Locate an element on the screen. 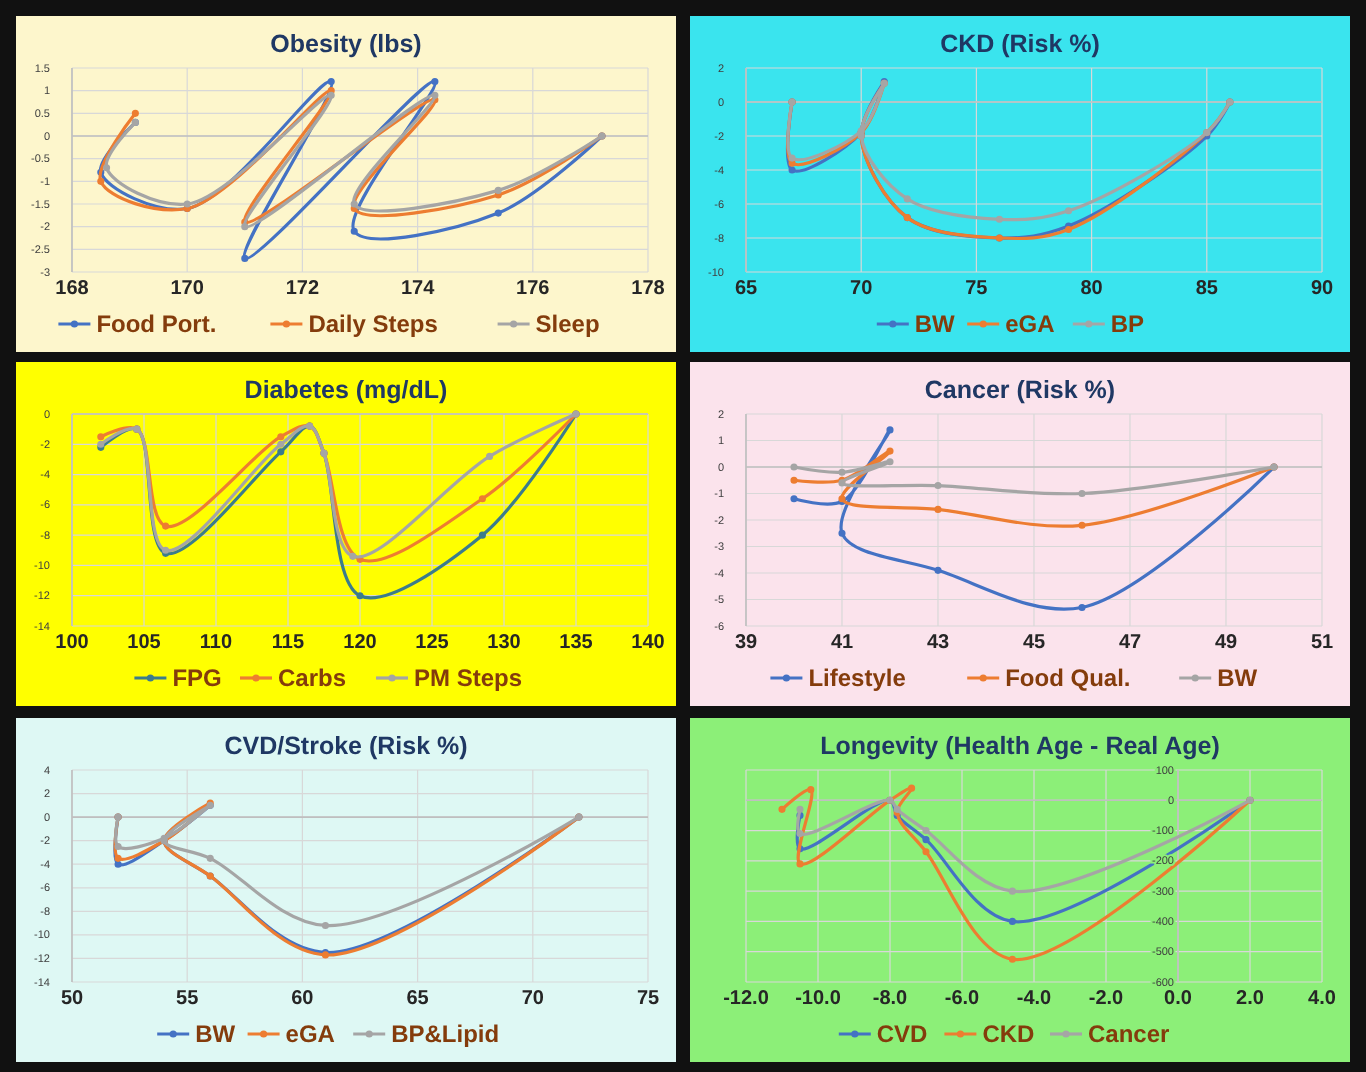  legend-label: Food Qual. is located at coordinates (1068, 678).